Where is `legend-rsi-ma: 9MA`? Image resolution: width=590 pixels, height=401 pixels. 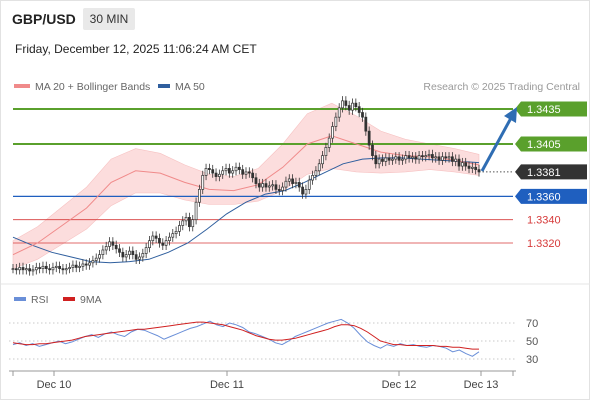
legend-rsi-ma: 9MA is located at coordinates (82, 300).